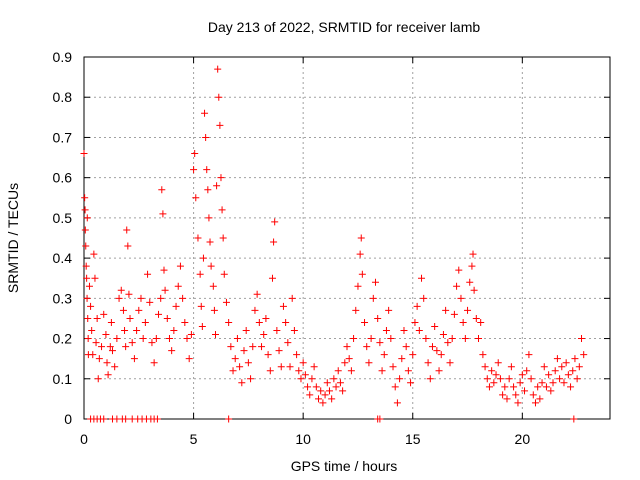  I want to click on x-tick-label: 15, so click(413, 439).